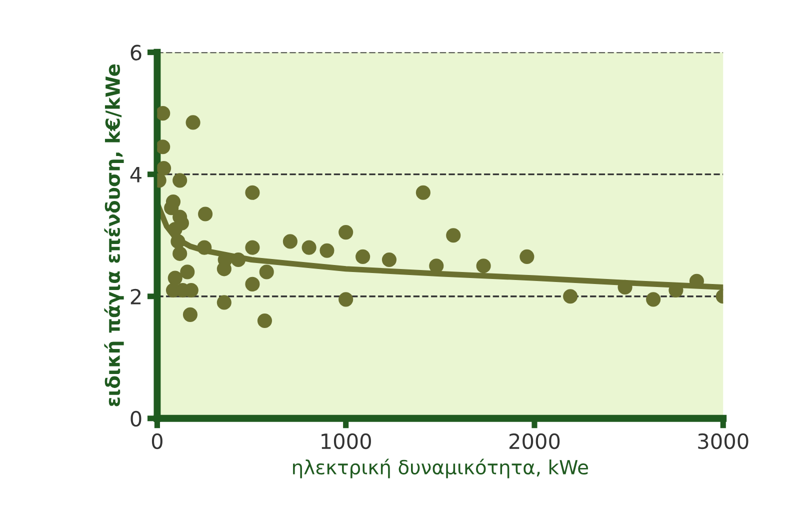 The image size is (786, 523). Describe the element at coordinates (135, 296) in the screenshot. I see `y-tick-label: 2` at that location.